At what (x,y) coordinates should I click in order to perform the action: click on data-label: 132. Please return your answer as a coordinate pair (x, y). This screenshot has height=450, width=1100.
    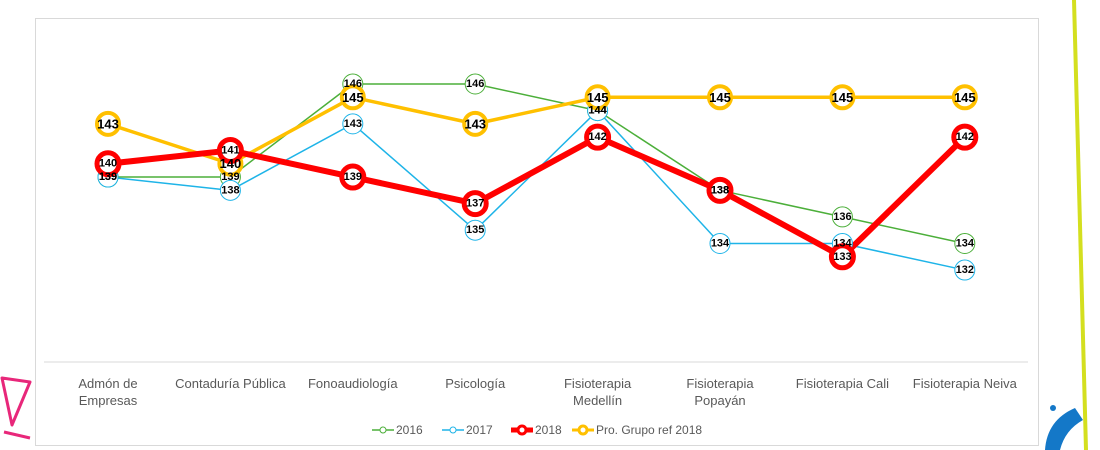
    Looking at the image, I should click on (965, 270).